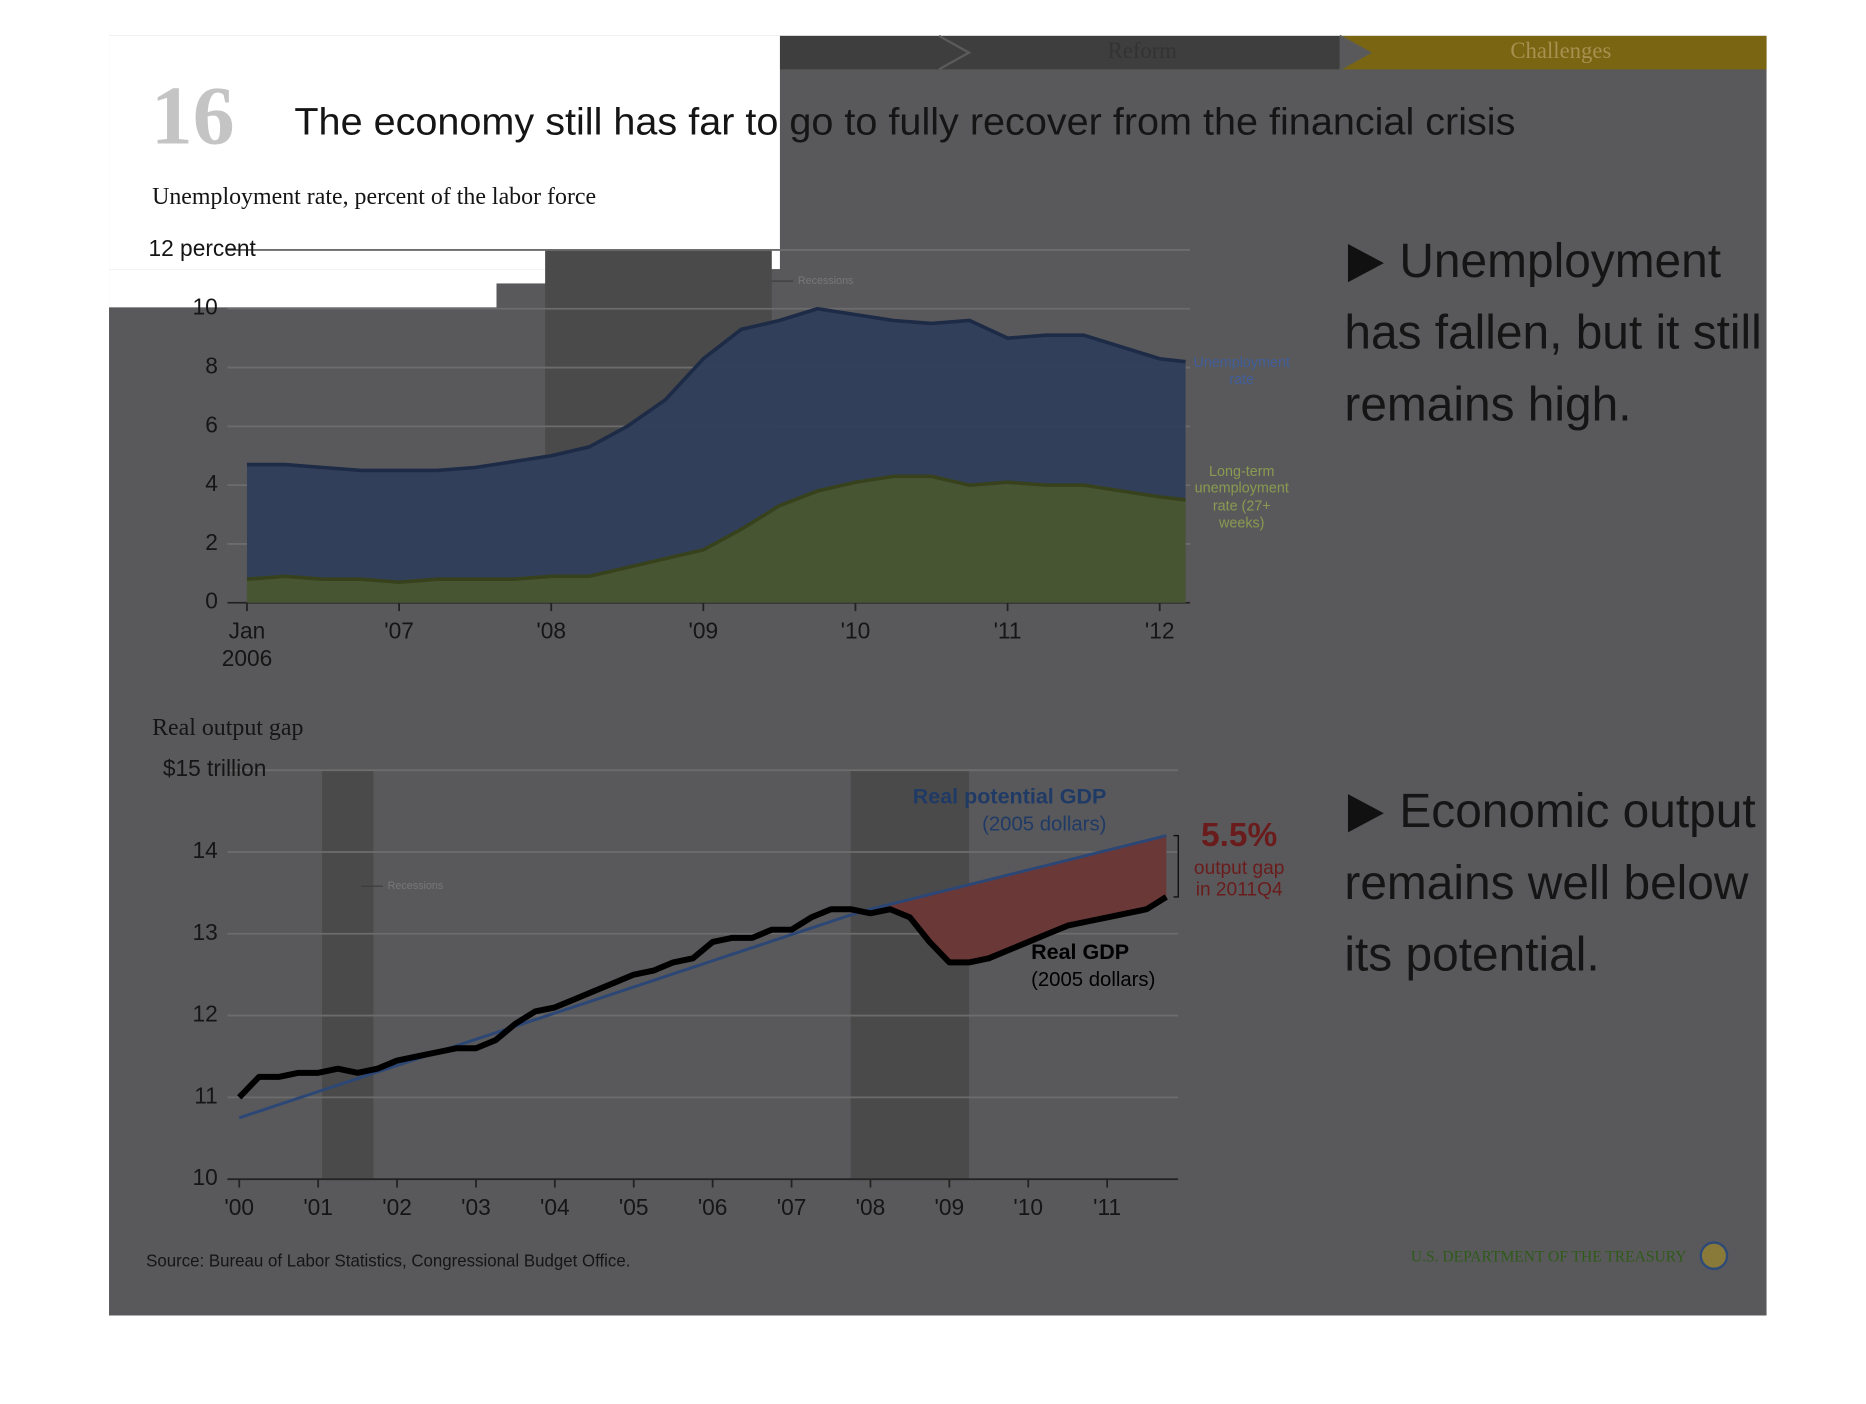  I want to click on y-tick-label: 4, so click(211, 483).